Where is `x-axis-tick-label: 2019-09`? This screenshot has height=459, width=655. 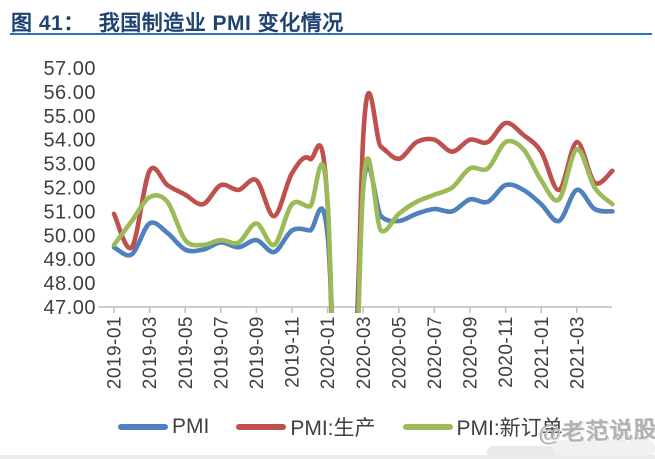
x-axis-tick-label: 2019-09 is located at coordinates (257, 352).